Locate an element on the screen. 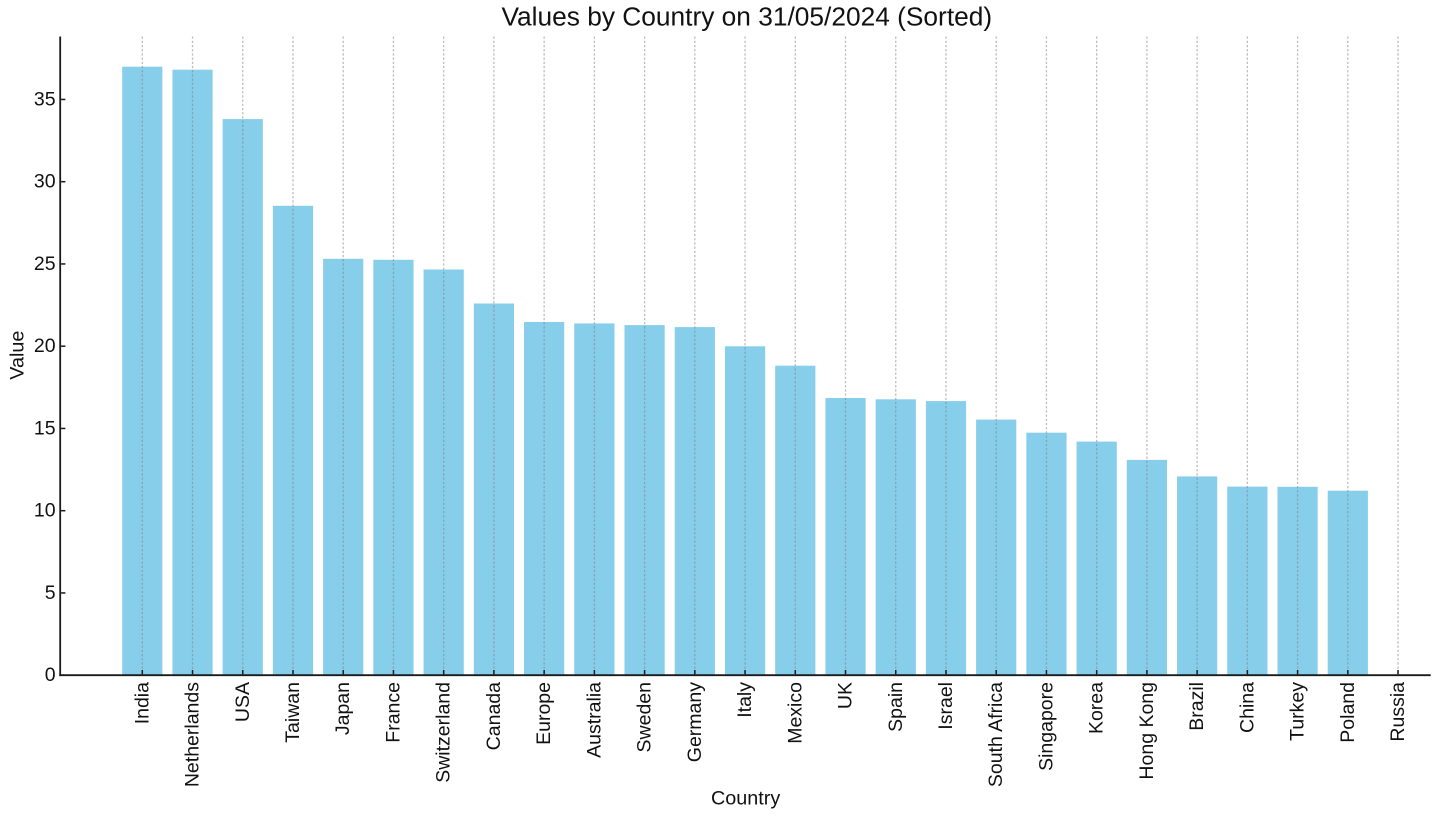 The height and width of the screenshot is (819, 1440). svg-text: South Africa is located at coordinates (996, 734).